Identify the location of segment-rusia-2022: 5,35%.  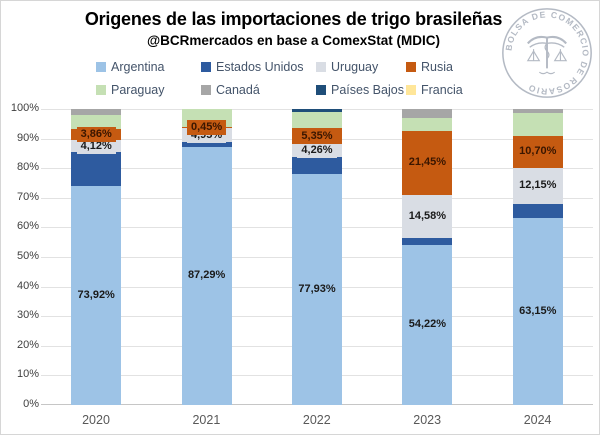
(317, 136).